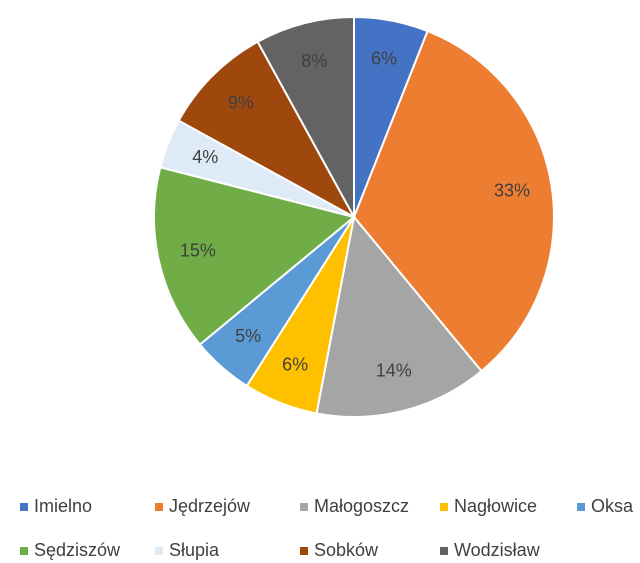 This screenshot has width=640, height=563. What do you see at coordinates (512, 191) in the screenshot?
I see `data-label: 33%` at bounding box center [512, 191].